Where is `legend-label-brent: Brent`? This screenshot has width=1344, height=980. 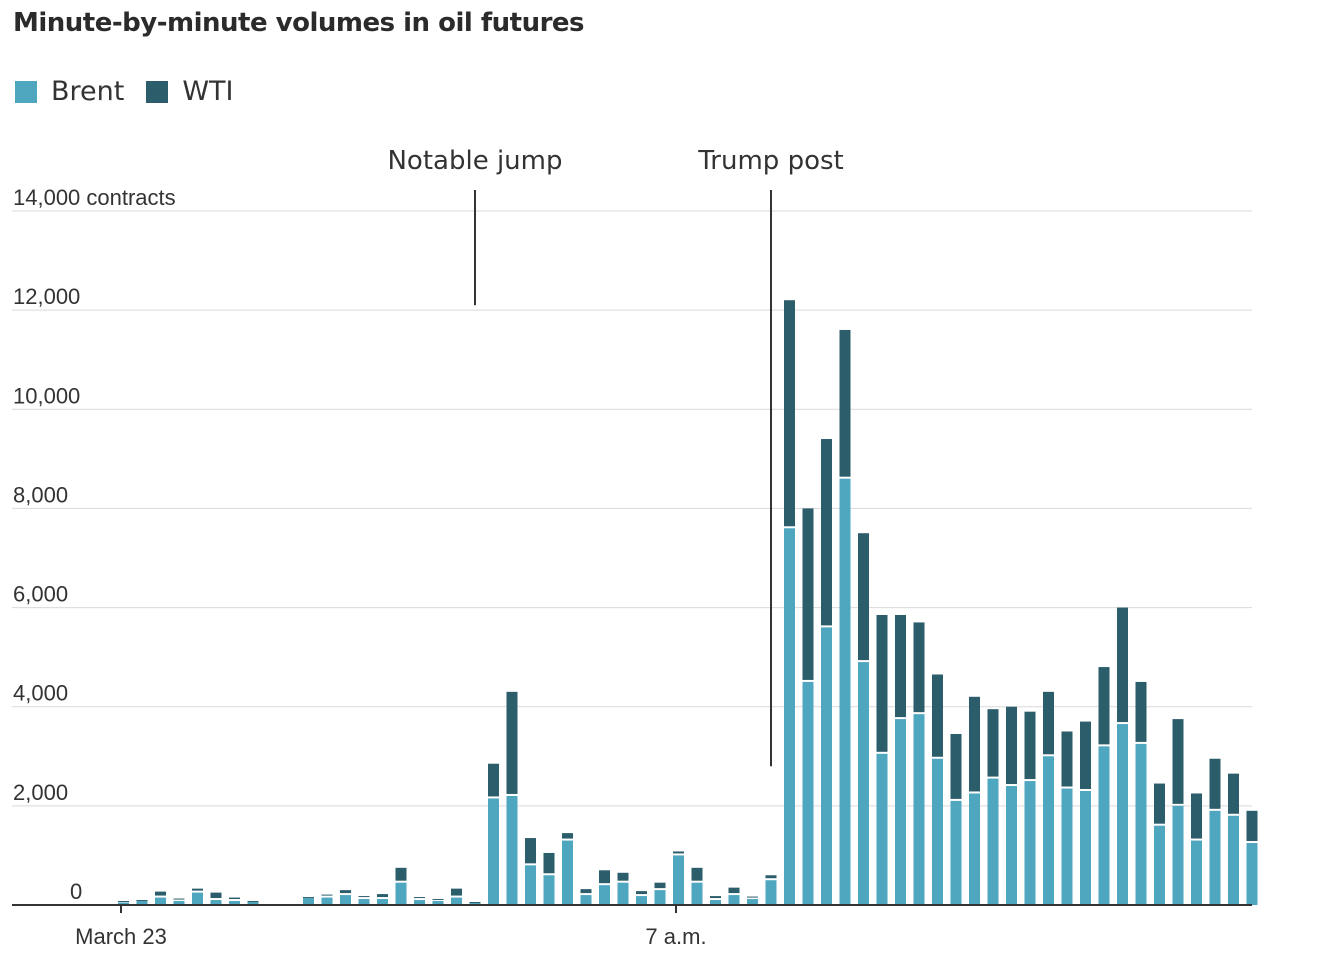 legend-label-brent: Brent is located at coordinates (88, 91).